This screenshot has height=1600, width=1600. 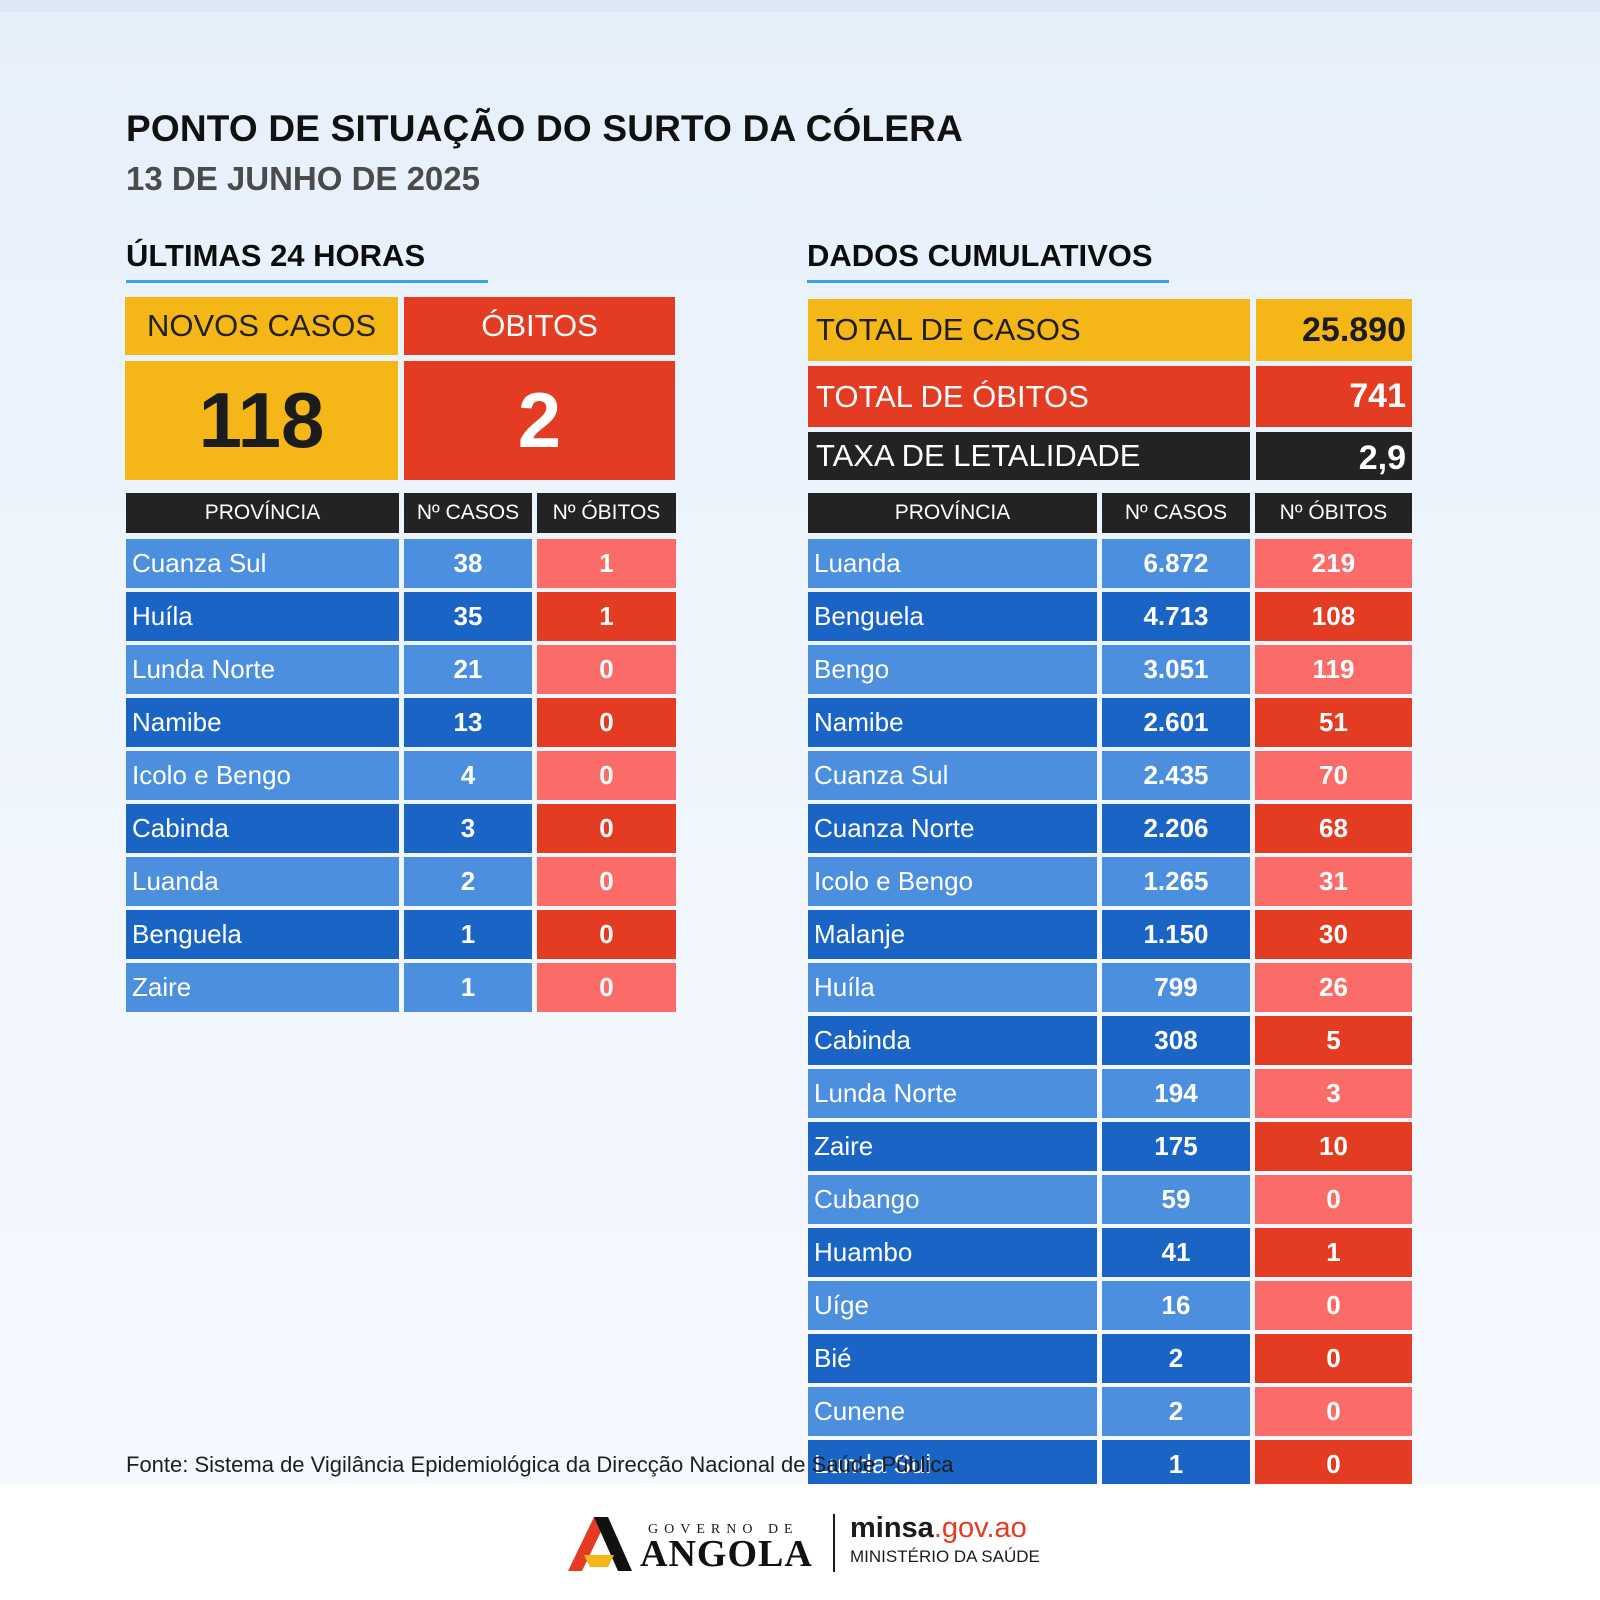 I want to click on cases-cell: 308, so click(x=1176, y=1040).